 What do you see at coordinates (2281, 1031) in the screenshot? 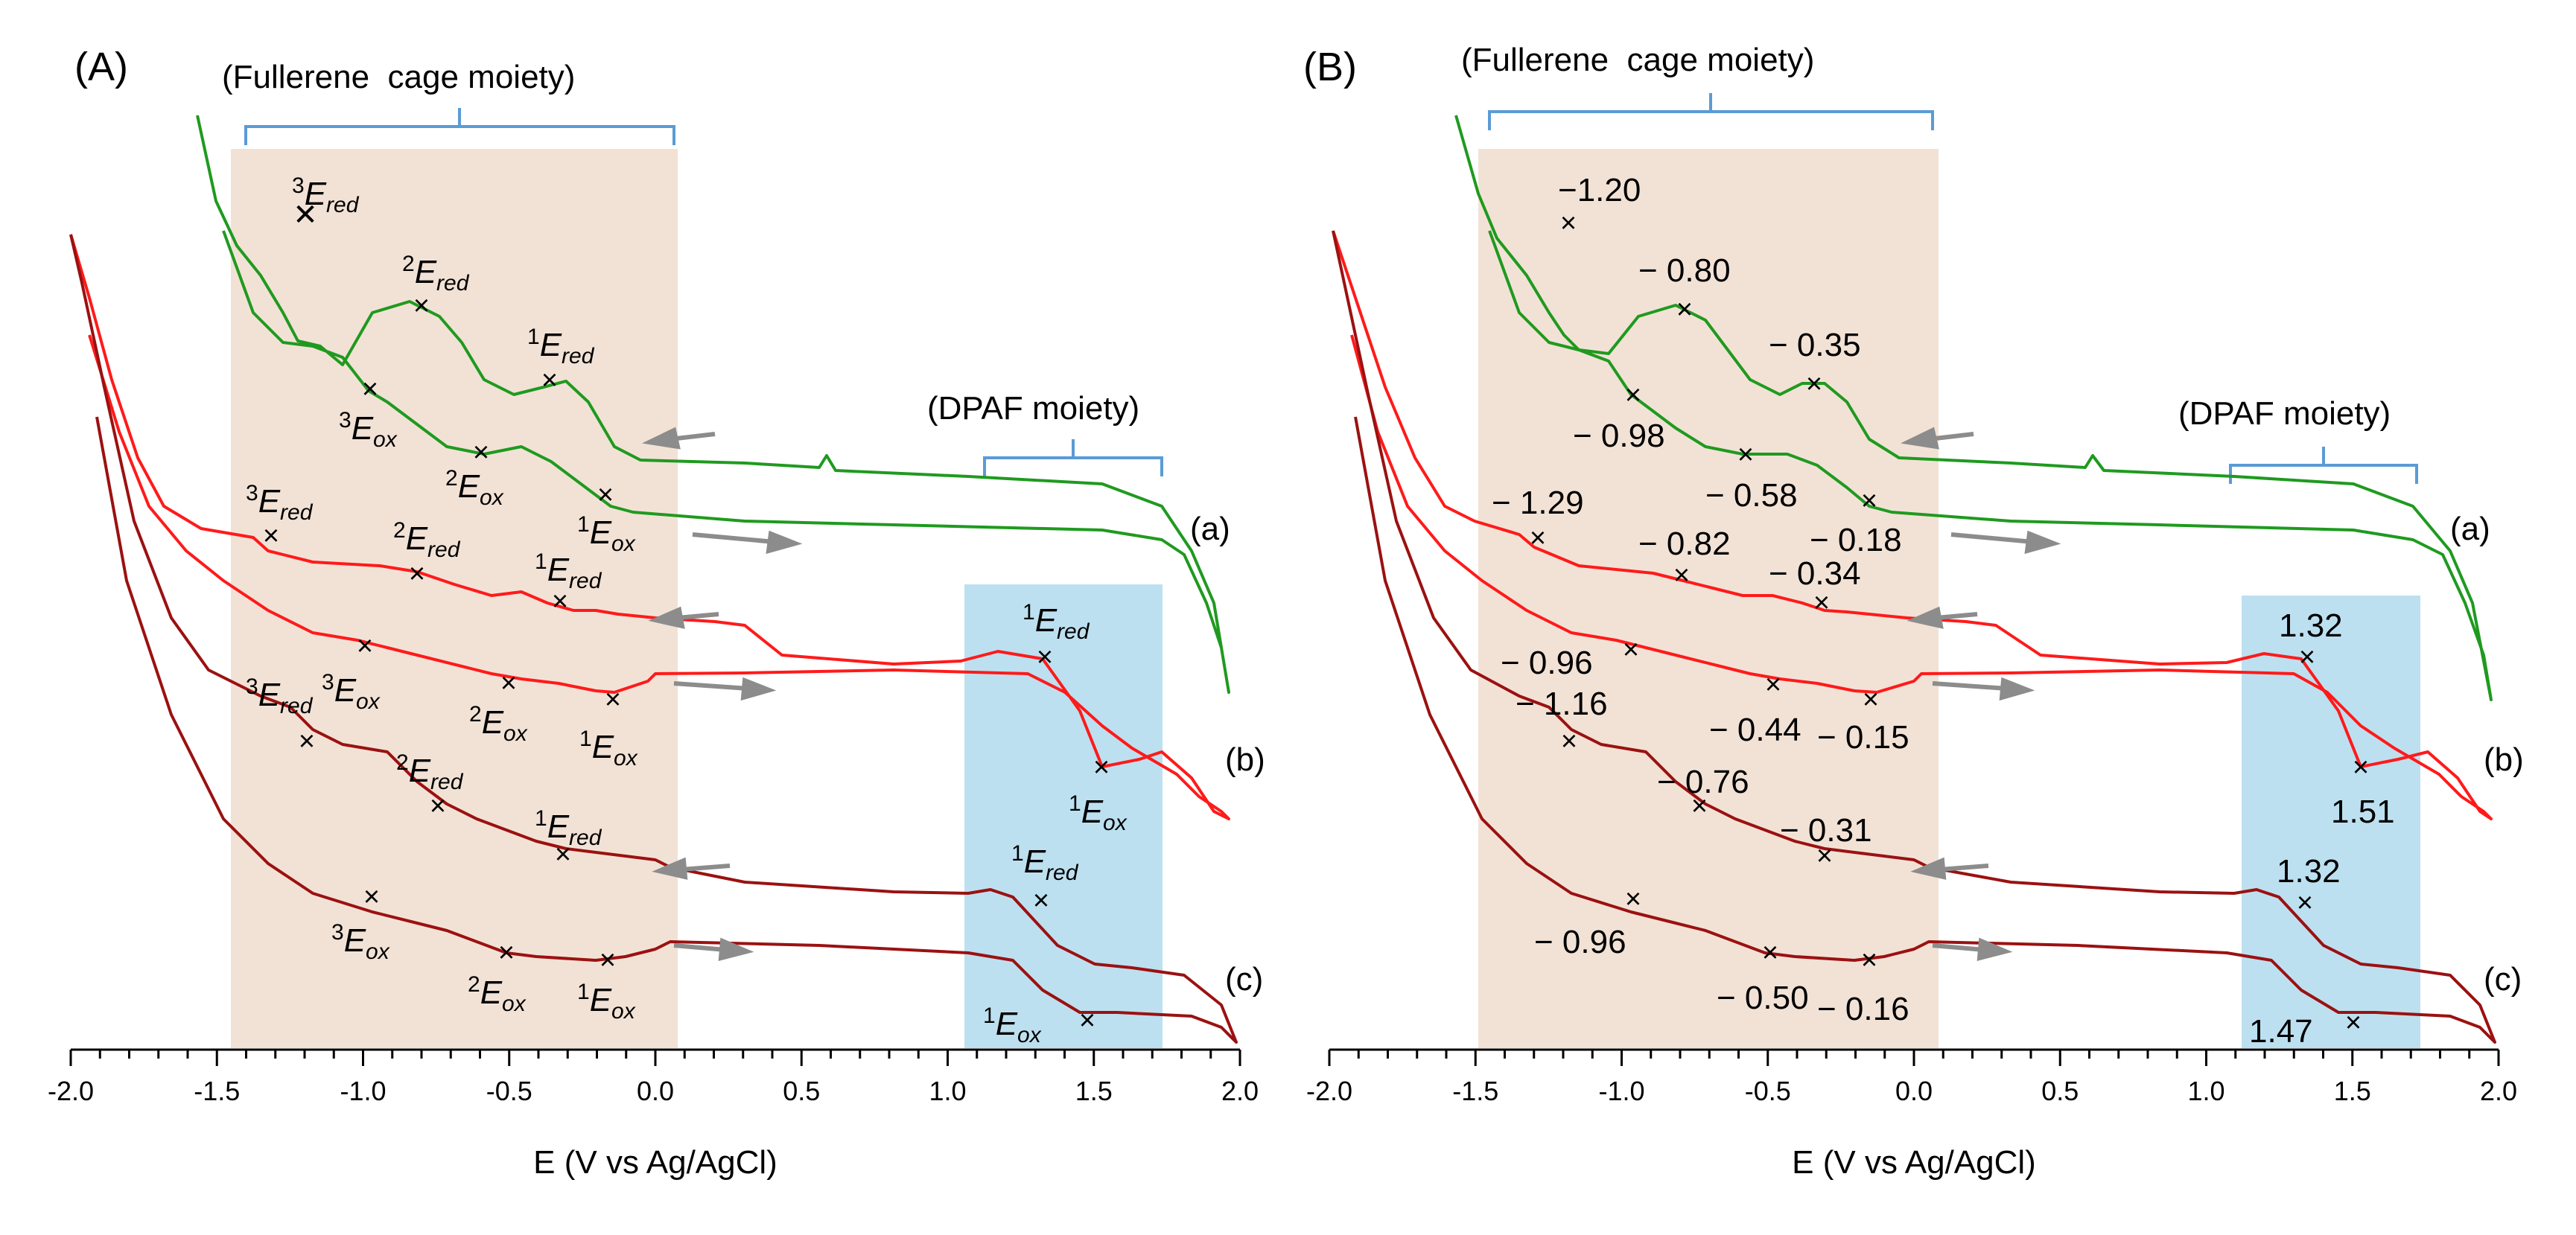
I see `peak-label: 1.47` at bounding box center [2281, 1031].